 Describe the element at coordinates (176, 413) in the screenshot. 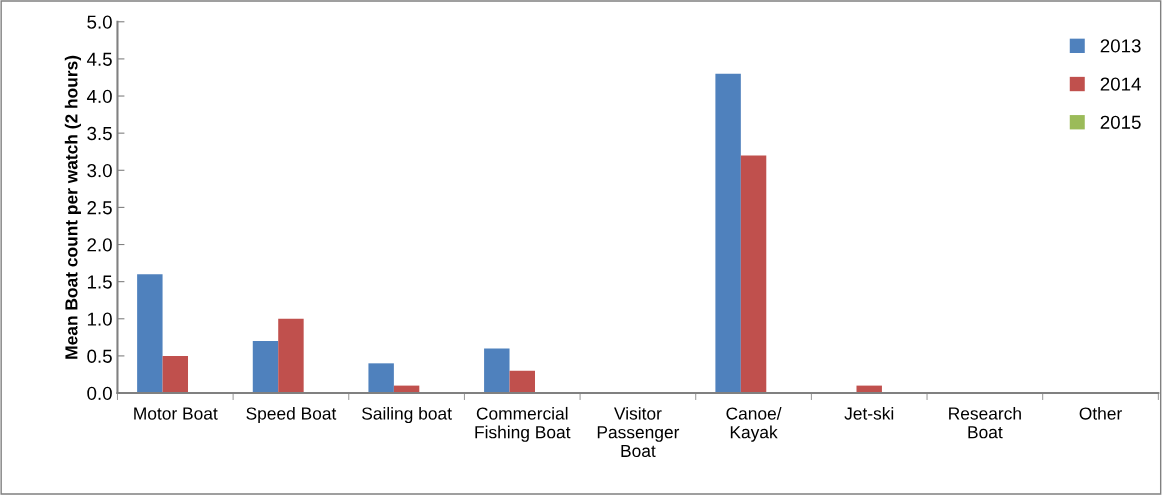

I see `x-tick-label: Motor Boat` at that location.